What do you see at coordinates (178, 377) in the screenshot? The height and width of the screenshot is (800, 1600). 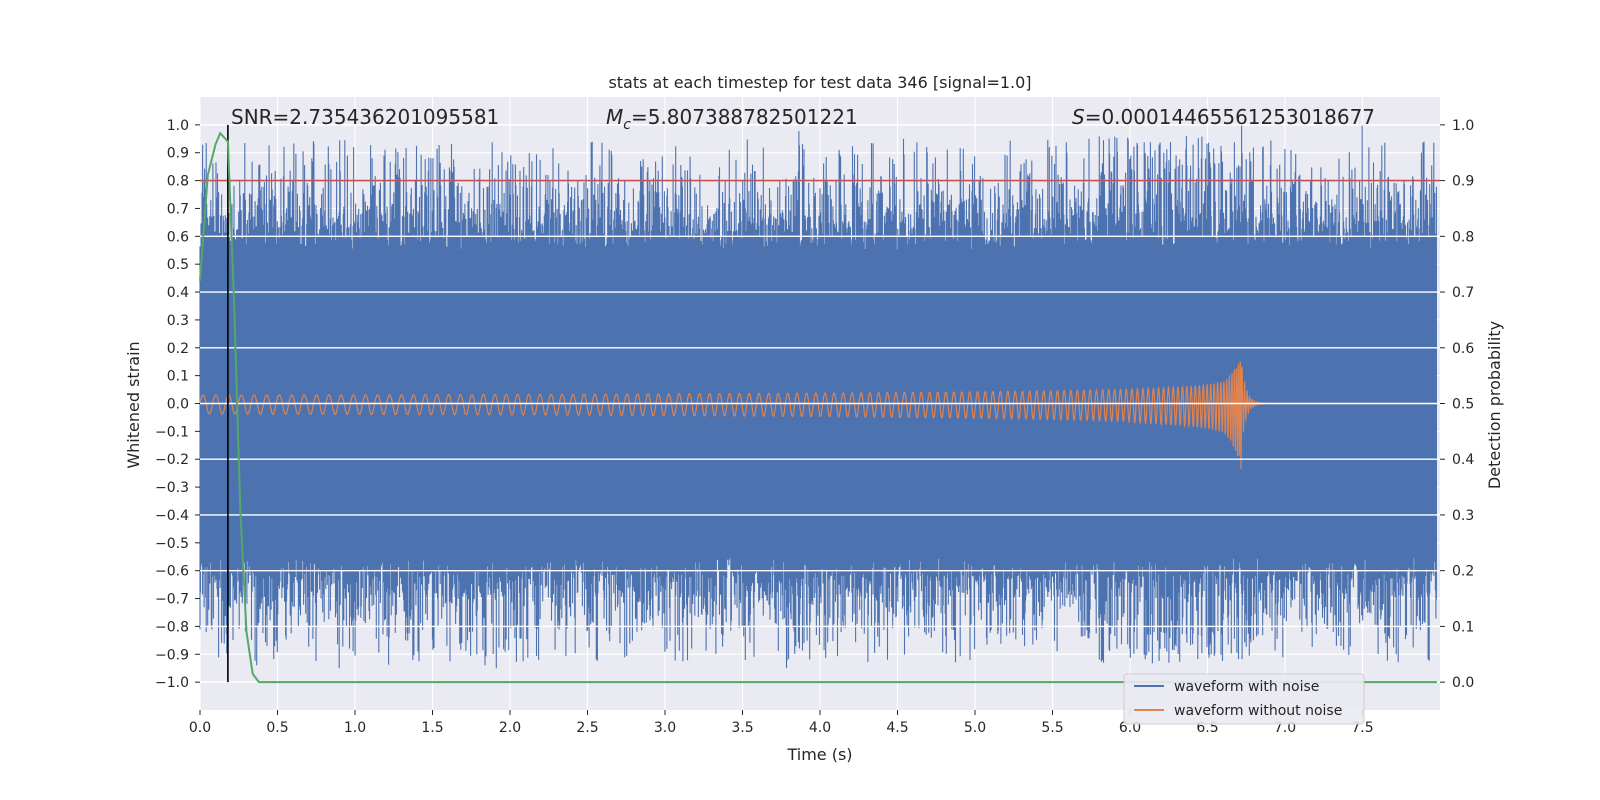 I see `y-tick-label-9: 0.1` at bounding box center [178, 377].